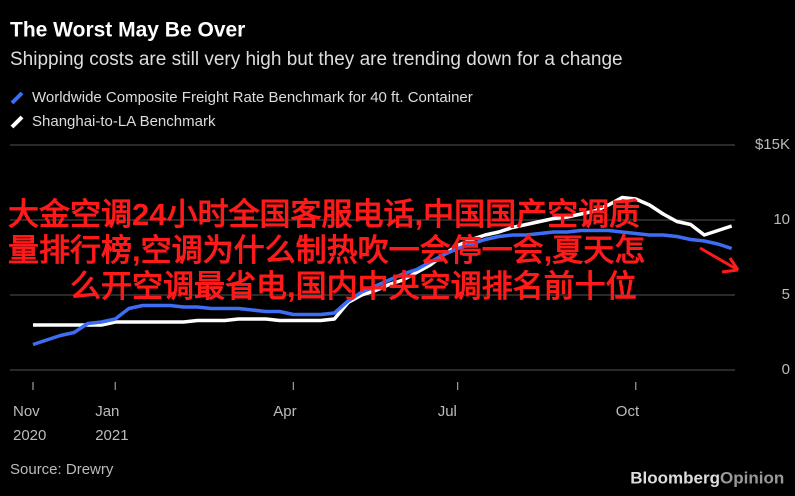 Image resolution: width=795 pixels, height=496 pixels. What do you see at coordinates (284, 411) in the screenshot?
I see `x-tick-label: Apr` at bounding box center [284, 411].